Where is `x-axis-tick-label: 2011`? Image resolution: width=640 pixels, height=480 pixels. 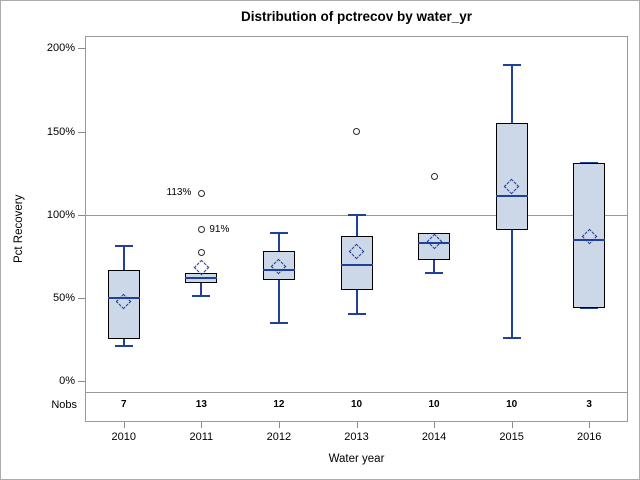
x-axis-tick-label: 2011 is located at coordinates (201, 437).